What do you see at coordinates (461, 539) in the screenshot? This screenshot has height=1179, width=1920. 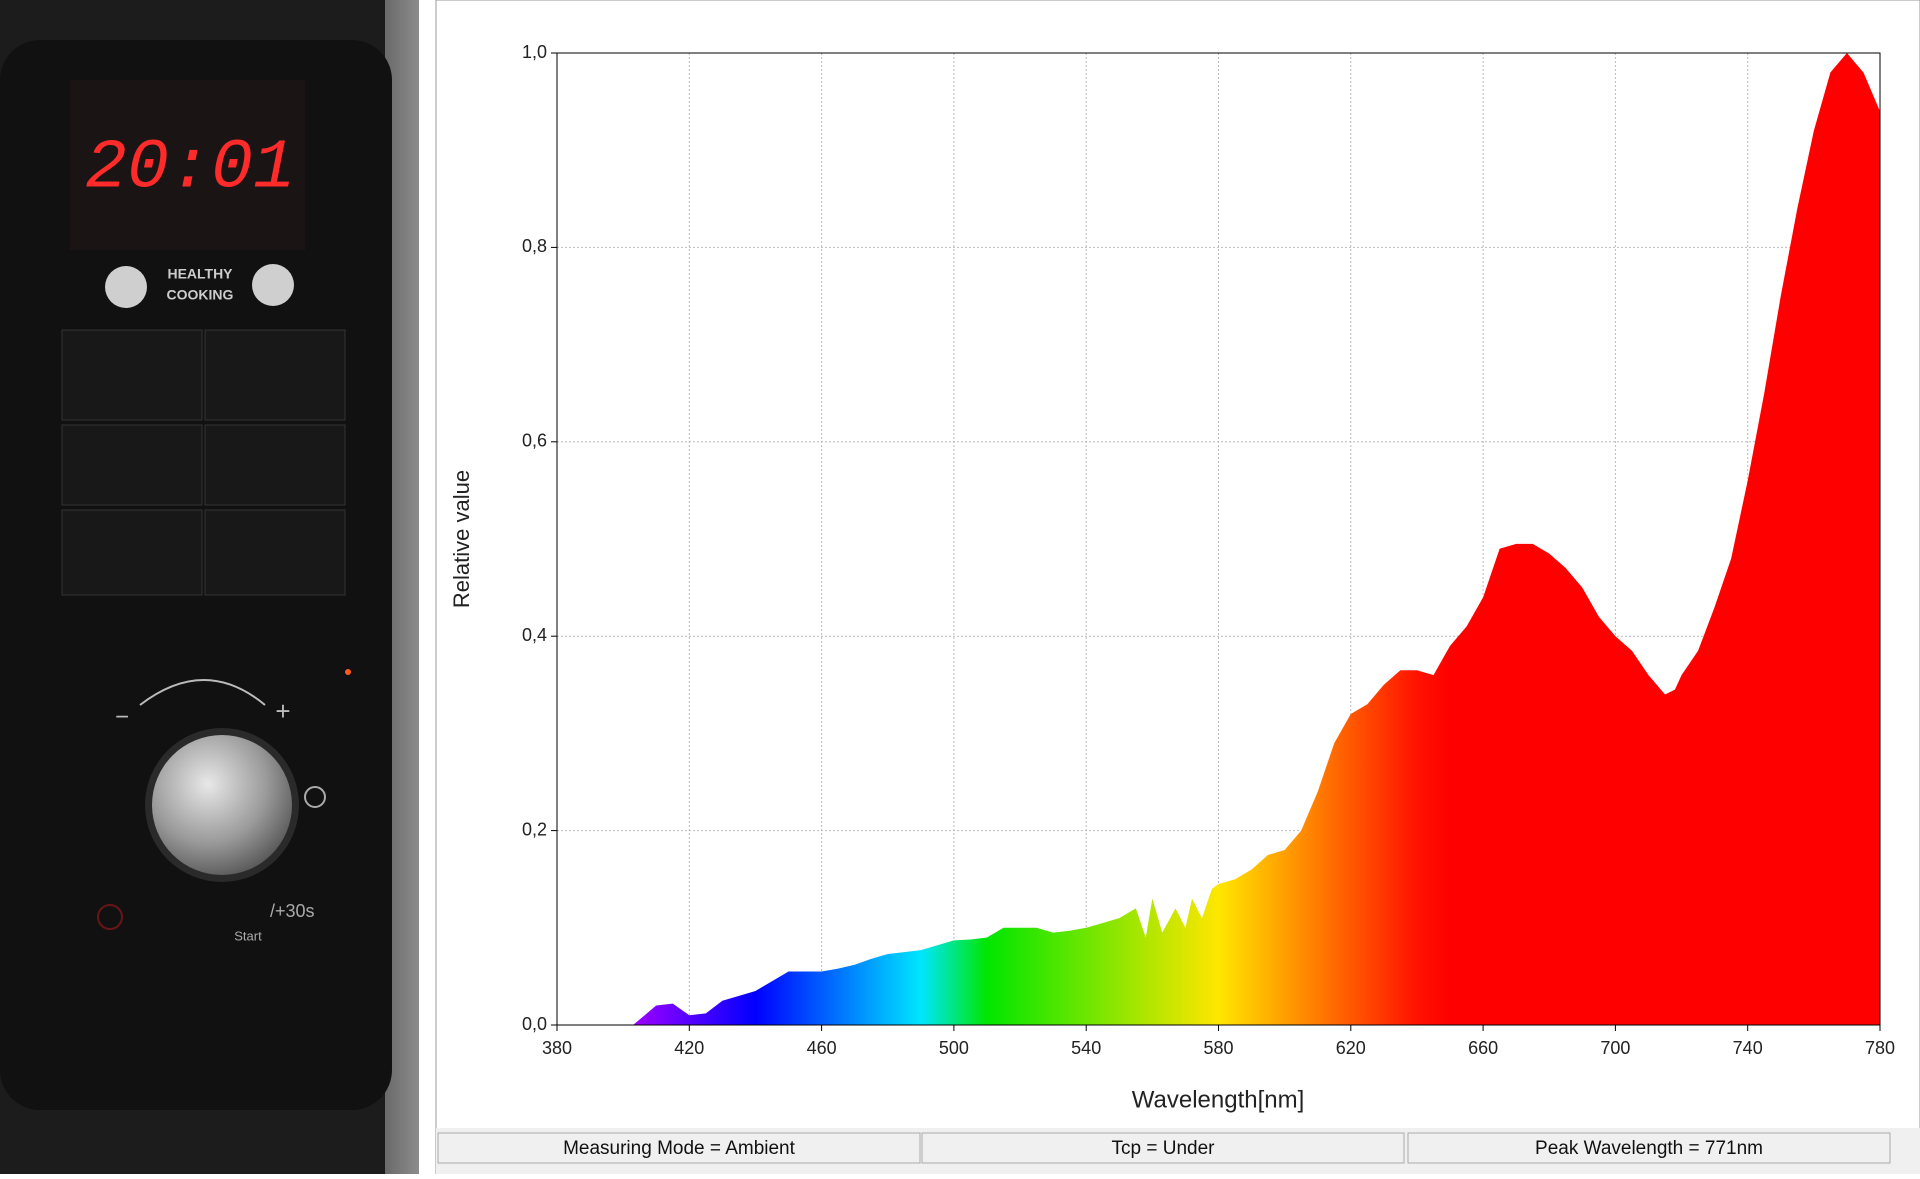 I see `y-axis-label: Relative value` at bounding box center [461, 539].